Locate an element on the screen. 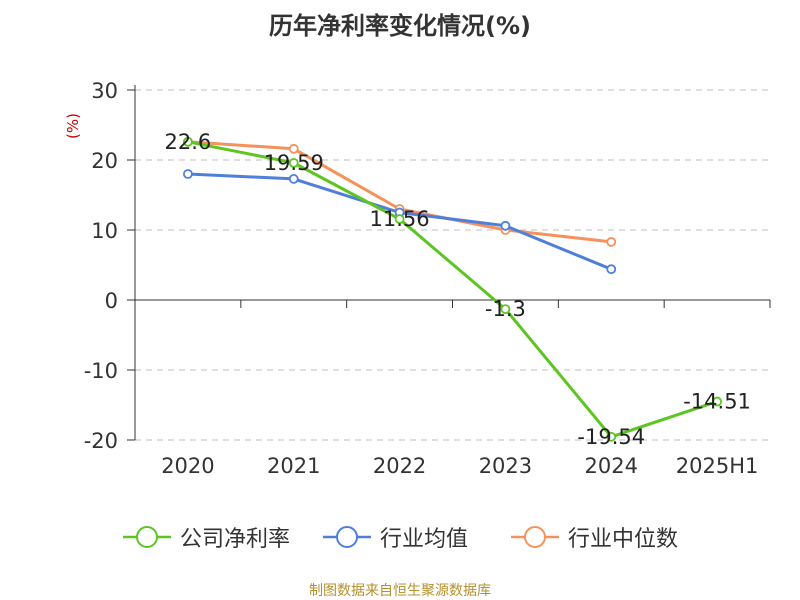 The height and width of the screenshot is (600, 800). chart-legend: 公司净利率 行业均值 行业中位数 is located at coordinates (400, 538).